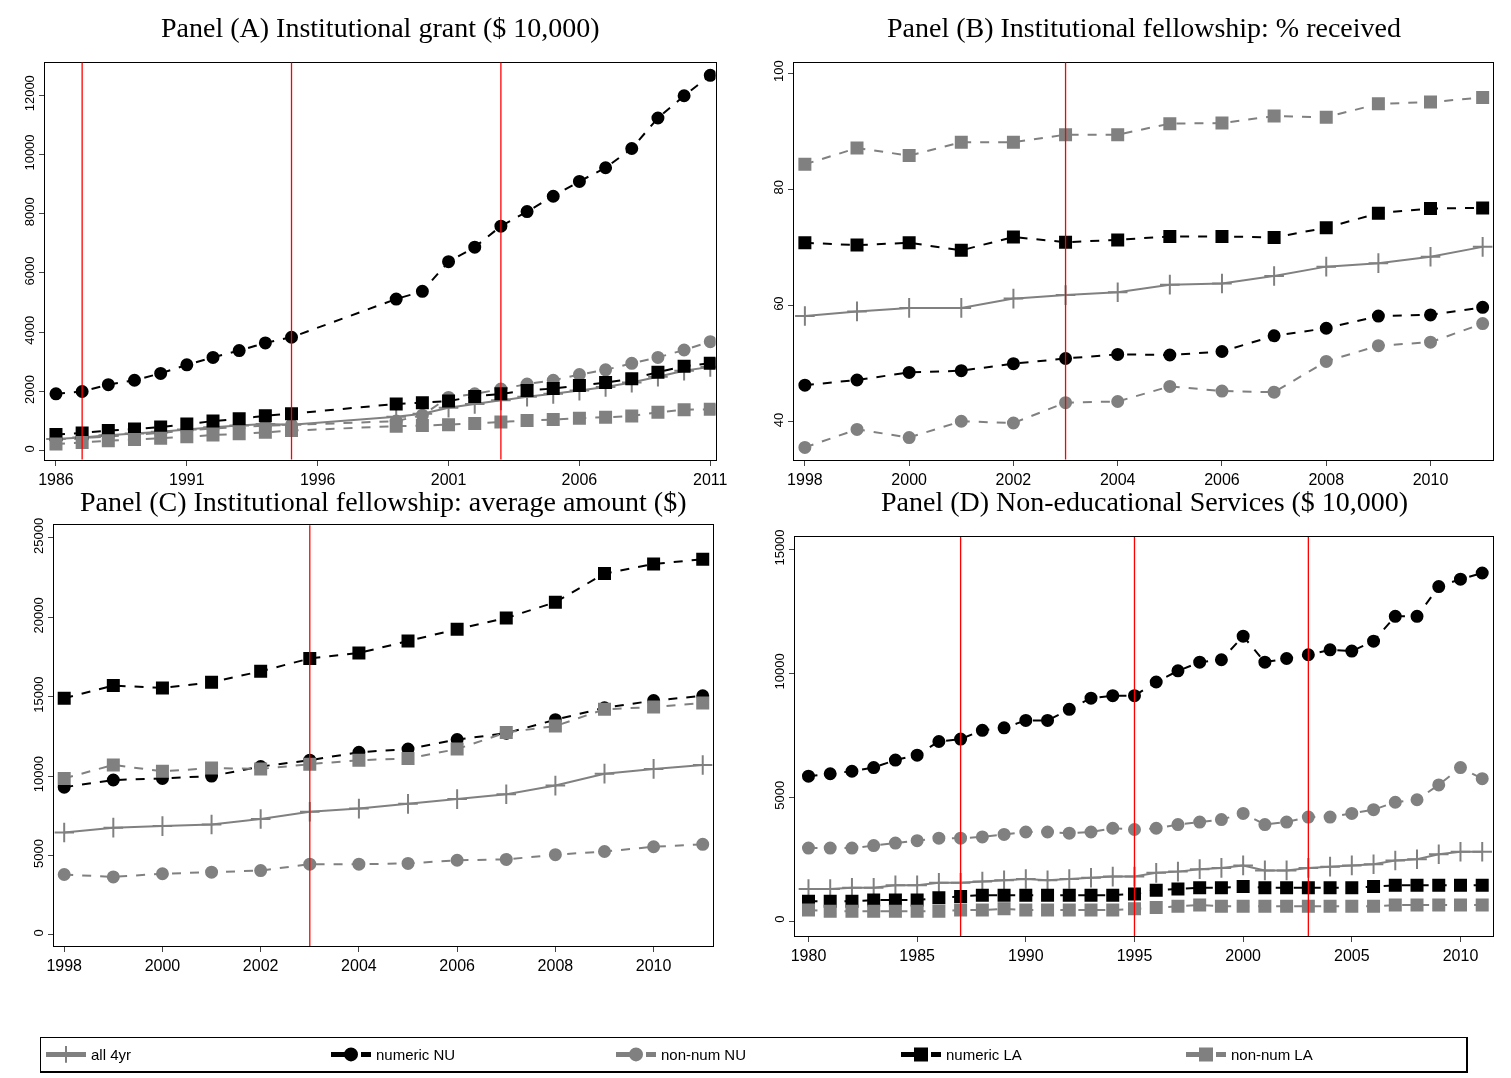 This screenshot has height=1078, width=1511. What do you see at coordinates (30, 389) in the screenshot?
I see `y-tick-label: 2000` at bounding box center [30, 389].